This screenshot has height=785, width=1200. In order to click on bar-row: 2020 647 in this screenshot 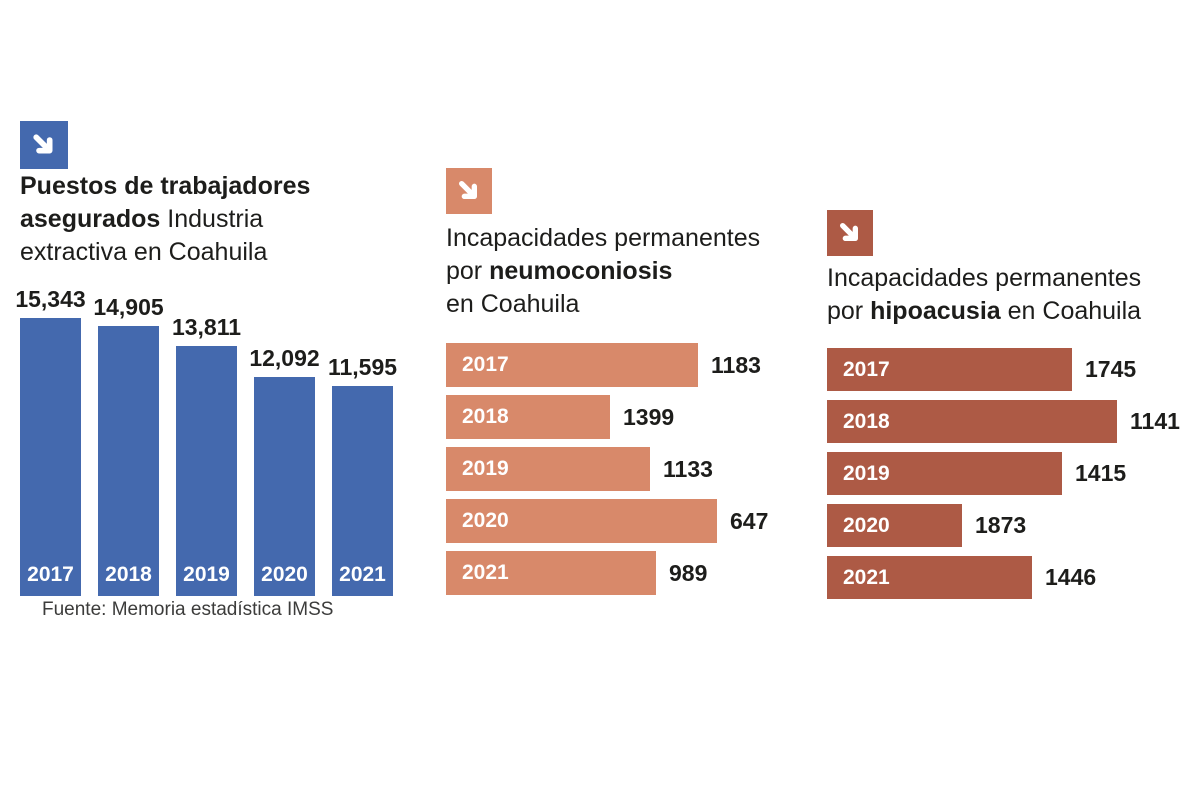, I will do `click(607, 521)`.